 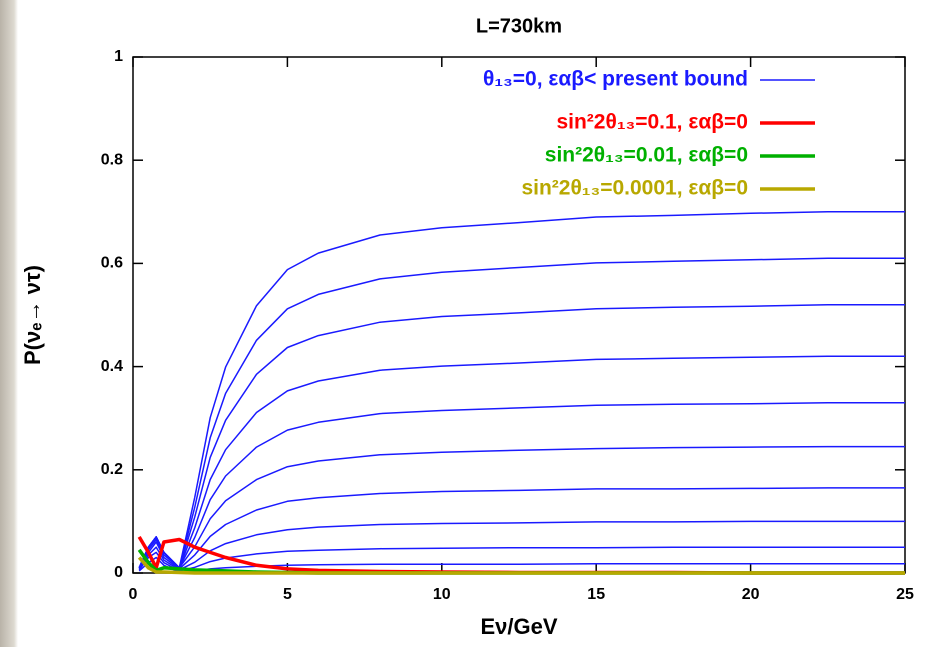 I want to click on legend-label: sin²2θ₁₃=0.01, εαβ=0, so click(x=646, y=155).